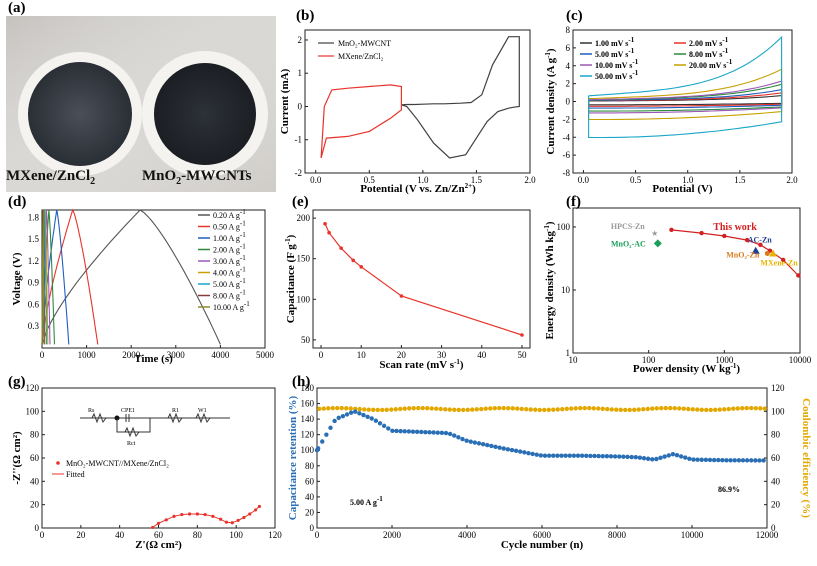 This screenshot has width=817, height=566. I want to click on y-tick-label: 1.5, so click(34, 239).